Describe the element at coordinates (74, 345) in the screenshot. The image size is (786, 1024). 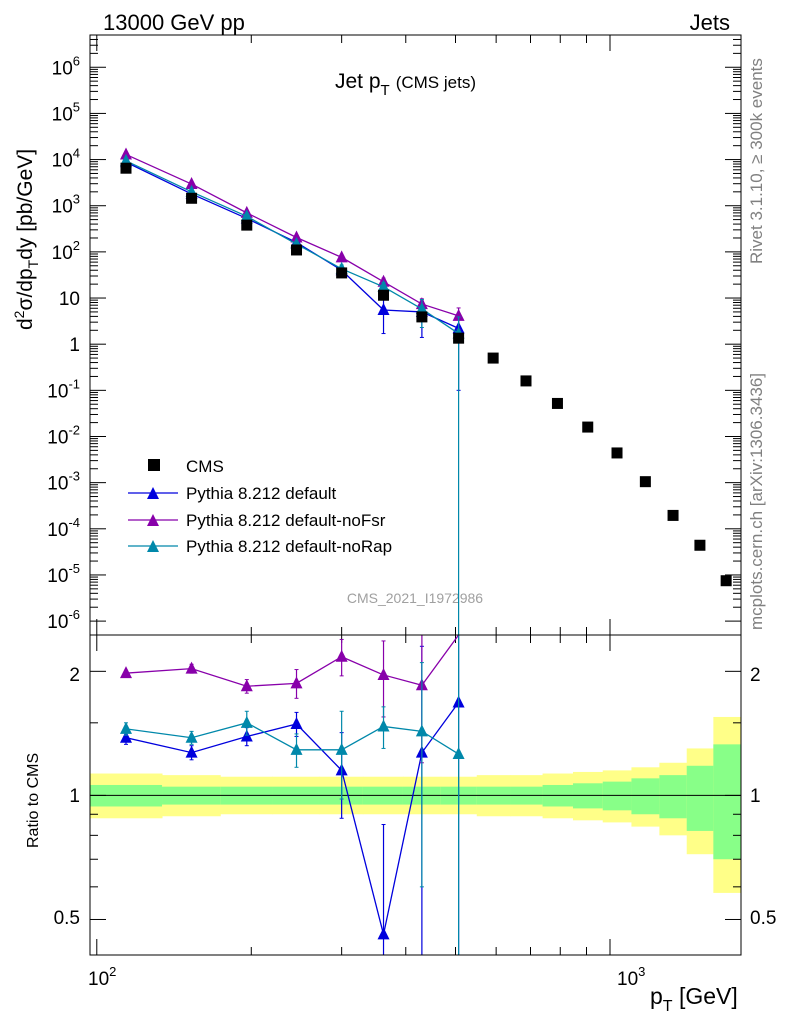
I see `ytick-label: 1` at that location.